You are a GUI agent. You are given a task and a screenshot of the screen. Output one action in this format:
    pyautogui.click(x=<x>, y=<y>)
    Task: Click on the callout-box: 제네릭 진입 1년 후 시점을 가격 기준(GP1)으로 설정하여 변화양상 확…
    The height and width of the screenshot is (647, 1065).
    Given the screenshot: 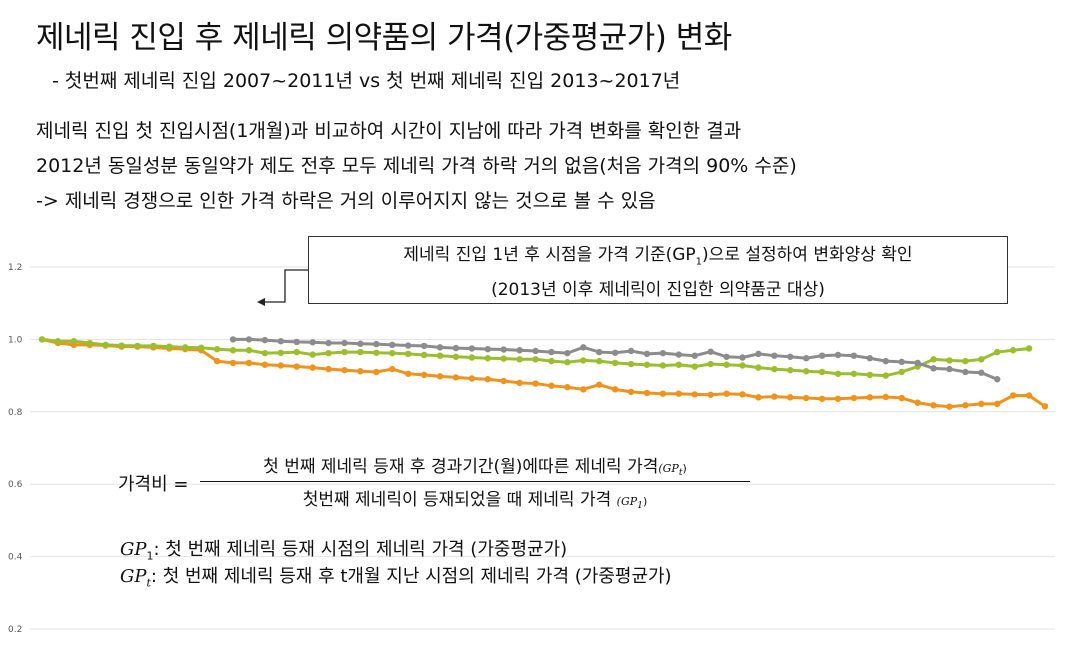 What is the action you would take?
    pyautogui.click(x=658, y=270)
    